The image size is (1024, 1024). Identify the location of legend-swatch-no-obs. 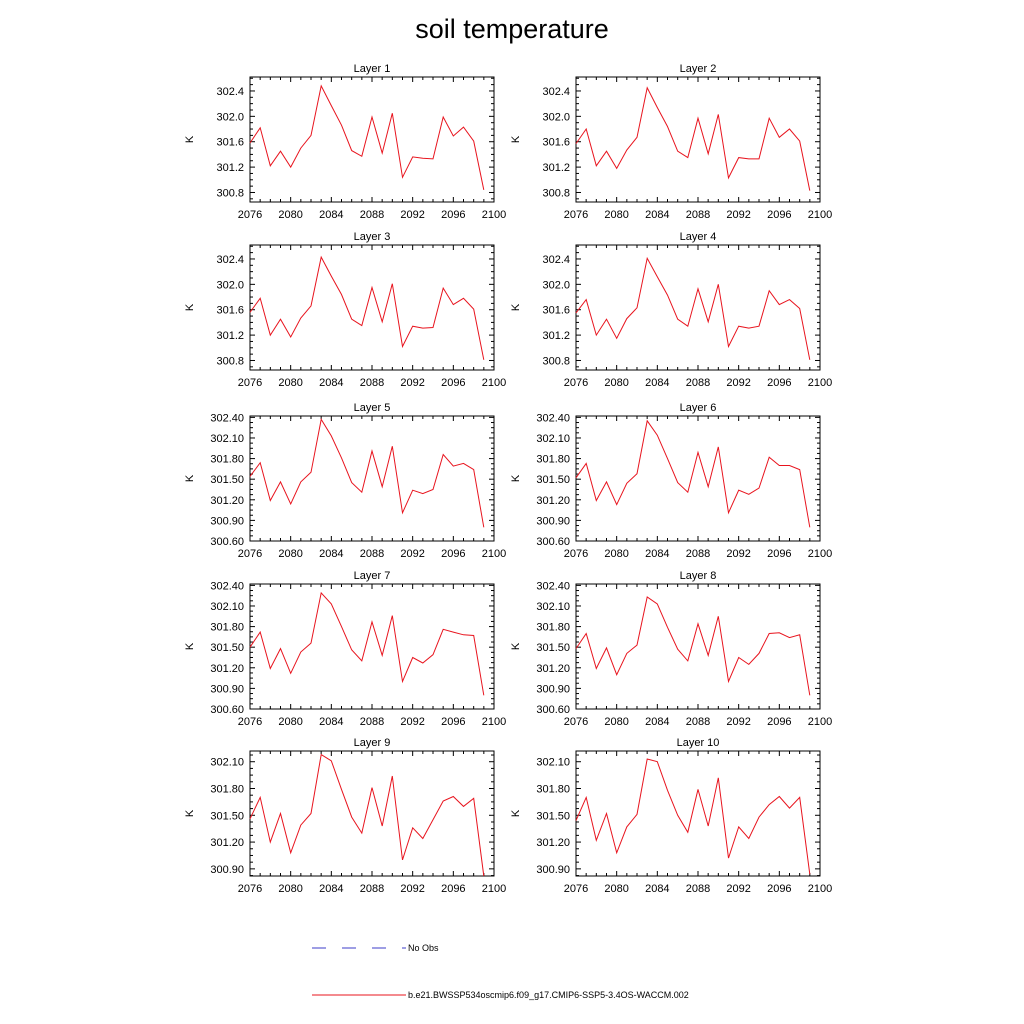
(359, 948).